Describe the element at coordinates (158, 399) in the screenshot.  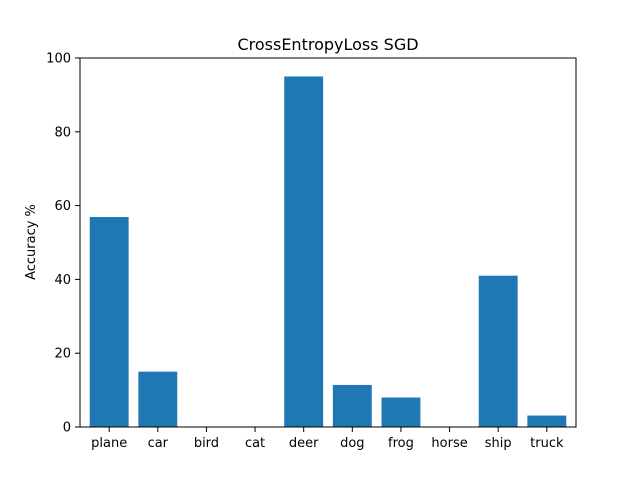
I see `bar-car` at that location.